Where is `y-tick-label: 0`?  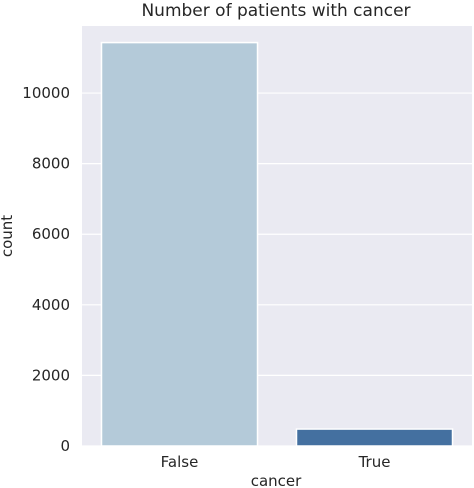 y-tick-label: 0 is located at coordinates (65, 446).